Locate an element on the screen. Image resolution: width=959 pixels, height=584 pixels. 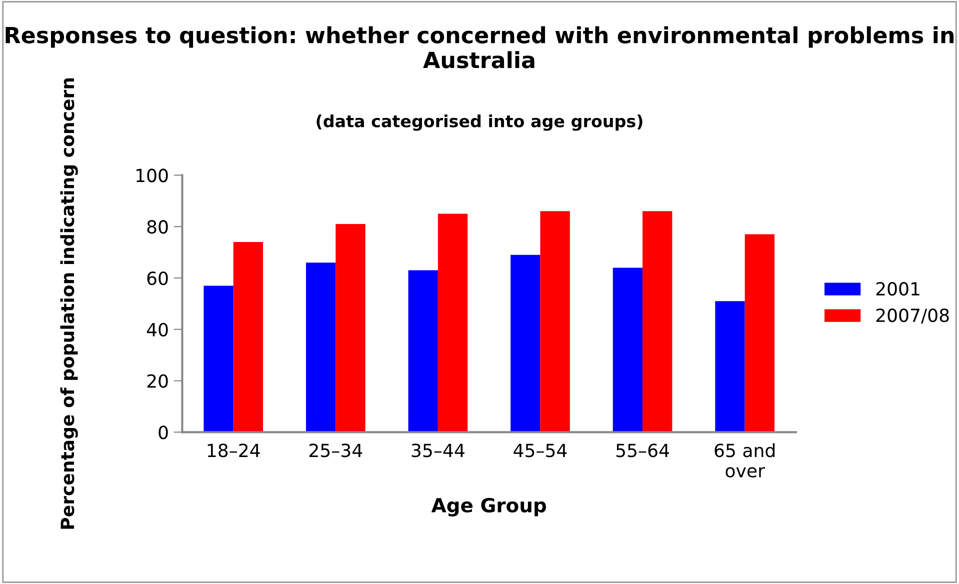
x-tick-label: 45–54 is located at coordinates (540, 451).